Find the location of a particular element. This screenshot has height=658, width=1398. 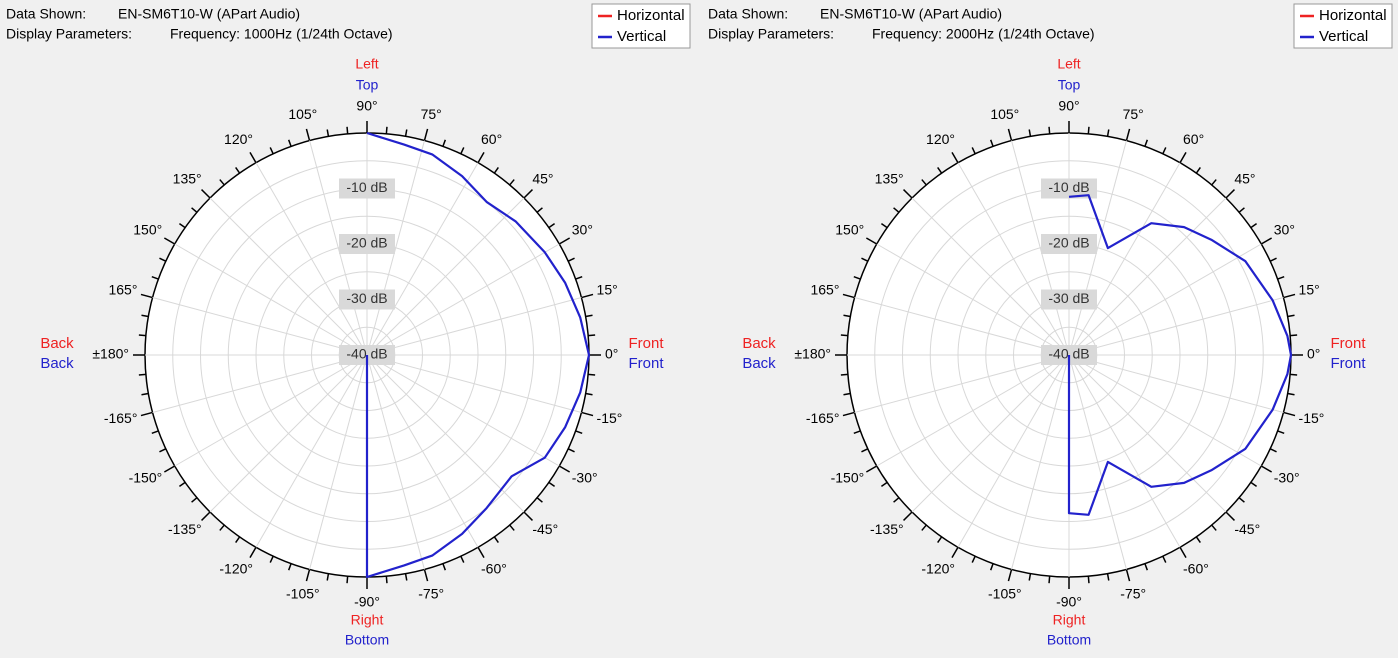

angle-label: -165° is located at coordinates (823, 418).